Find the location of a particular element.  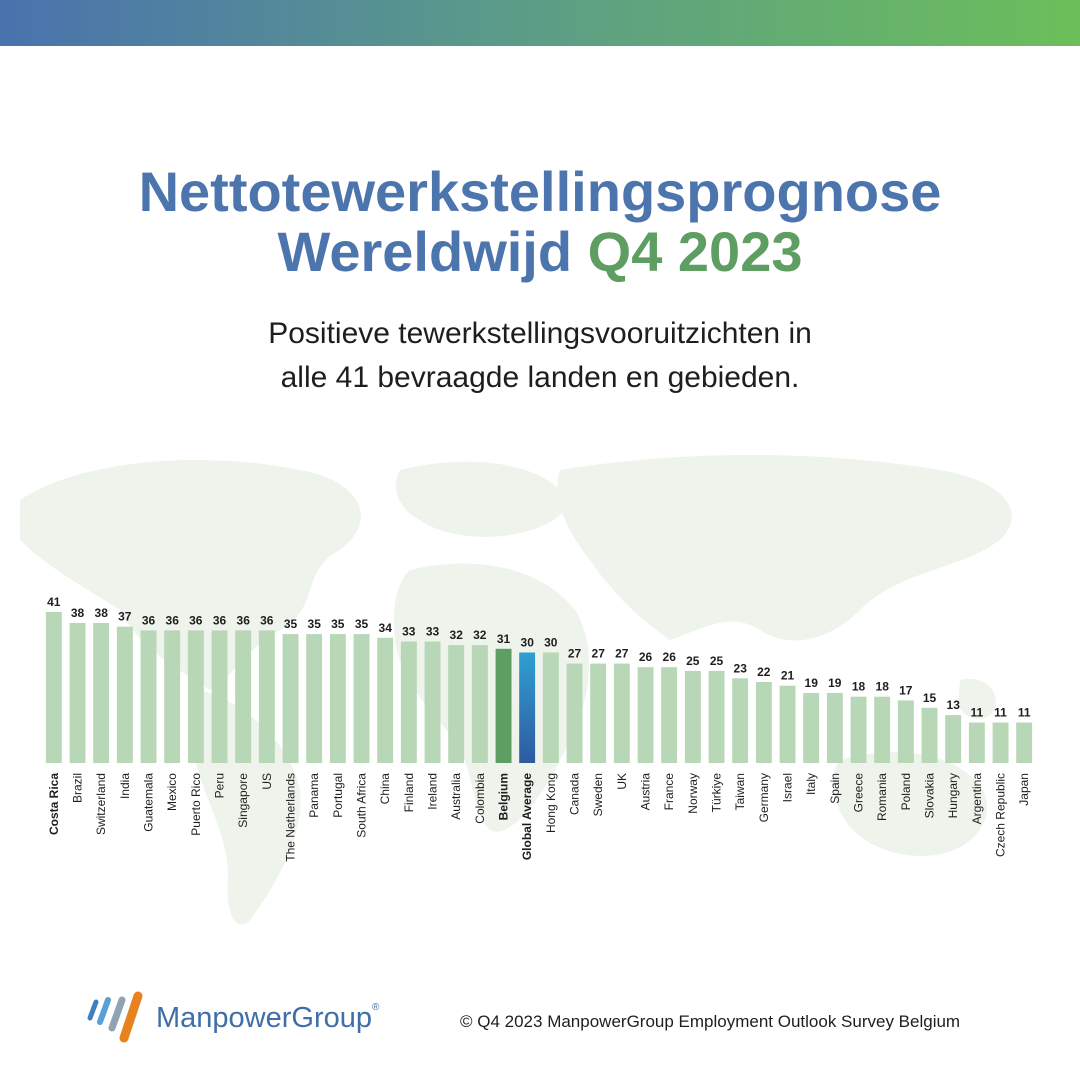

category-label-finland: Finland is located at coordinates (409, 792).